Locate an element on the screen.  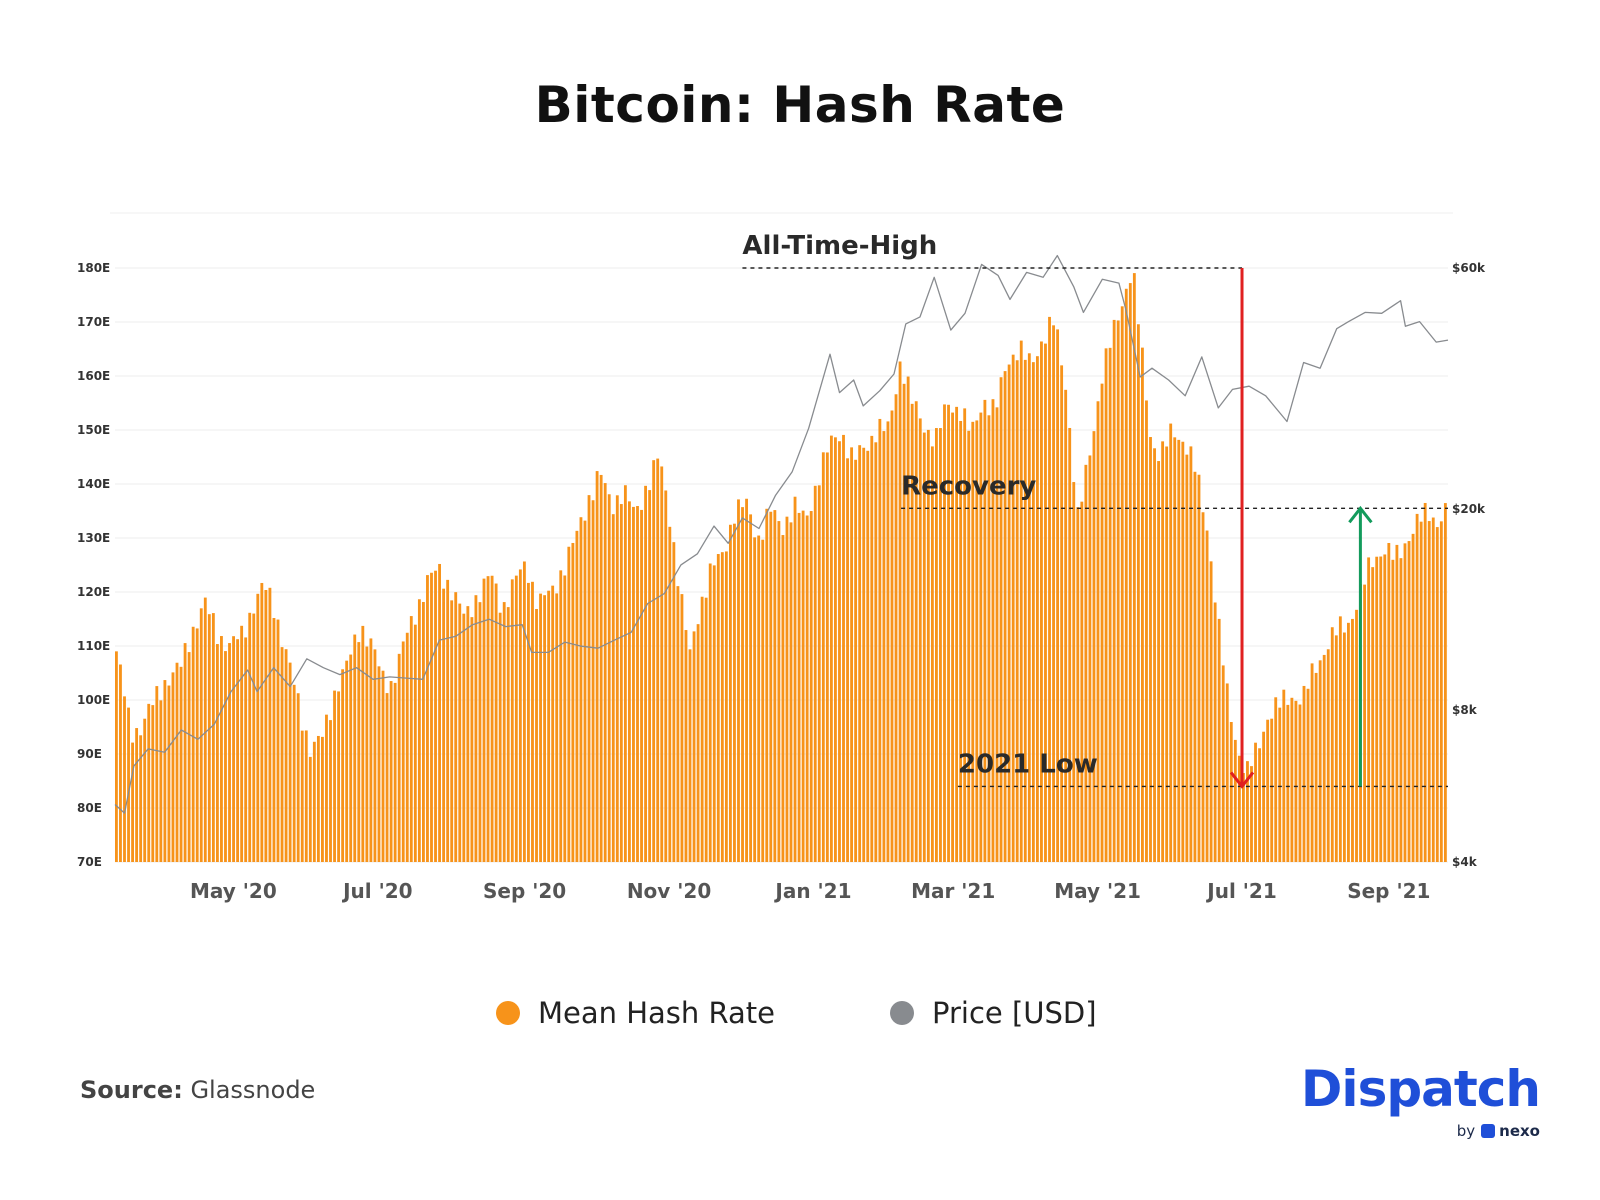
x-tick-label: Sep '20 is located at coordinates (524, 891).